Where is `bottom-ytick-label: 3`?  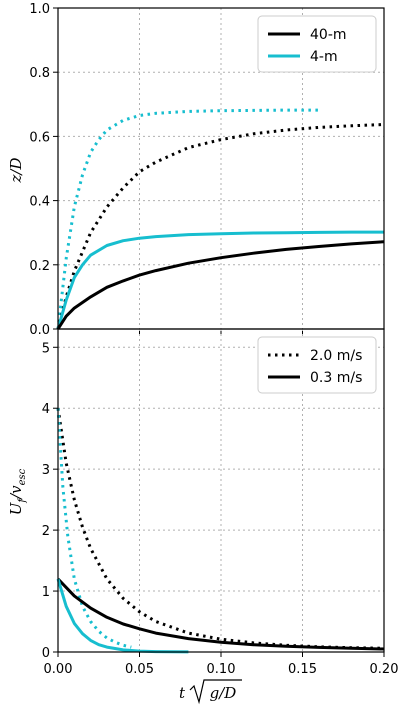 bottom-ytick-label: 3 is located at coordinates (46, 470).